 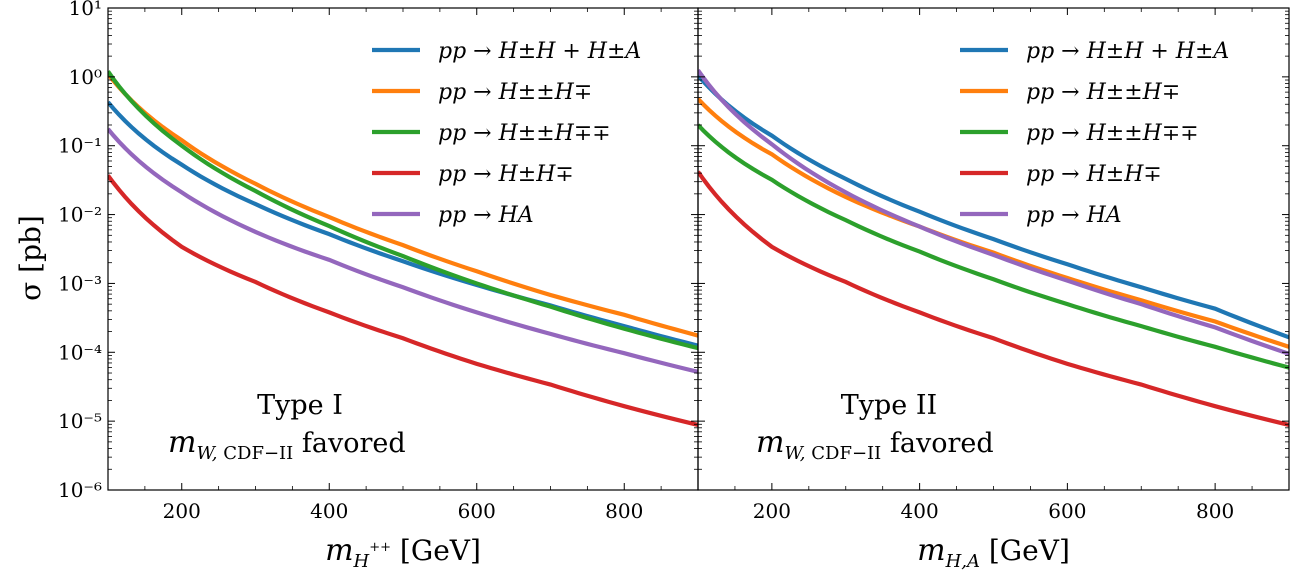 What do you see at coordinates (80, 283) in the screenshot?
I see `y-tick-label: 10⁻³` at bounding box center [80, 283].